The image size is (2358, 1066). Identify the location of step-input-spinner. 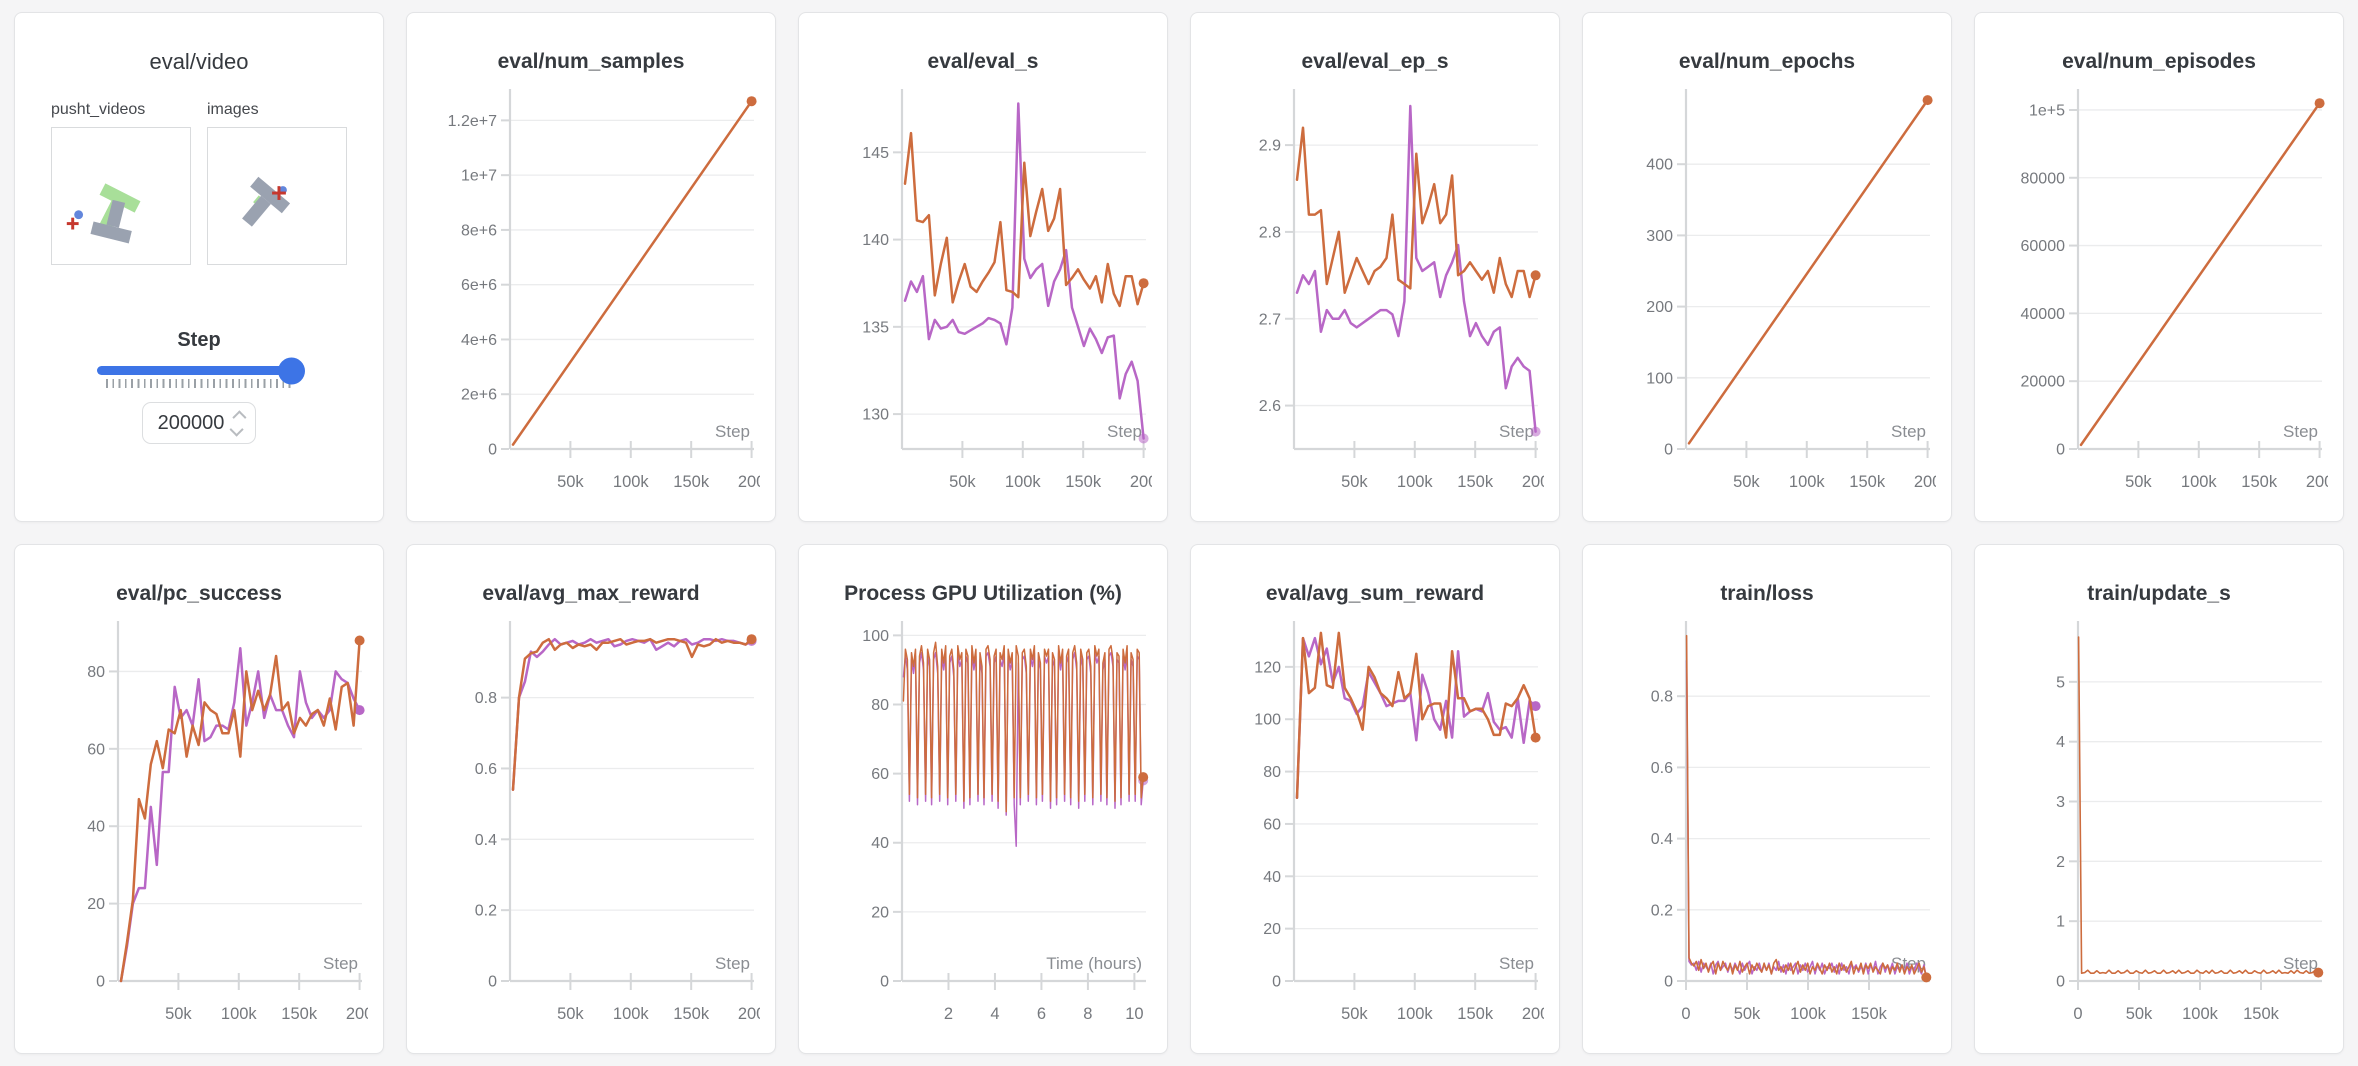
(238, 423).